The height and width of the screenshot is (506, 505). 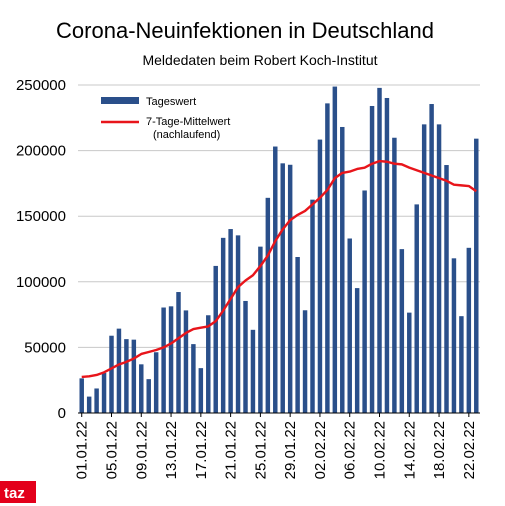 I want to click on legend-line-label-note: (nachlaufend), so click(x=186, y=135).